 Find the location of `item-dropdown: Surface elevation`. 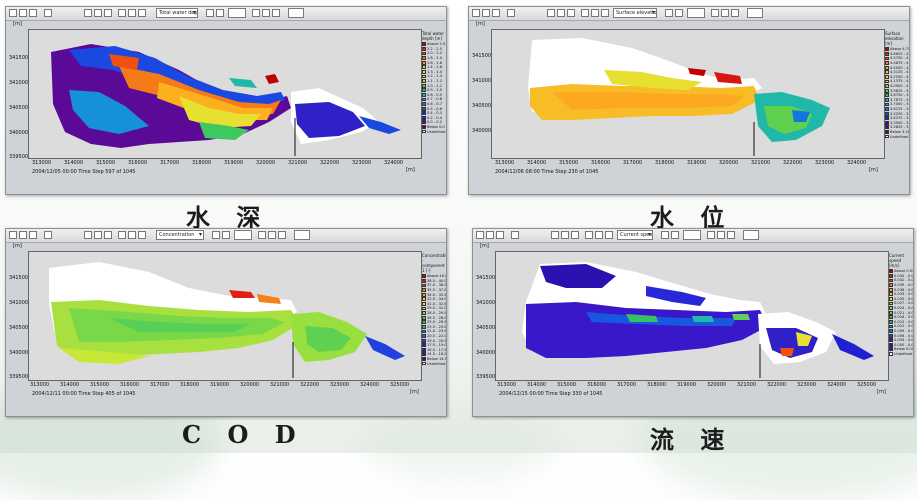

item-dropdown: Surface elevation is located at coordinates (635, 13).